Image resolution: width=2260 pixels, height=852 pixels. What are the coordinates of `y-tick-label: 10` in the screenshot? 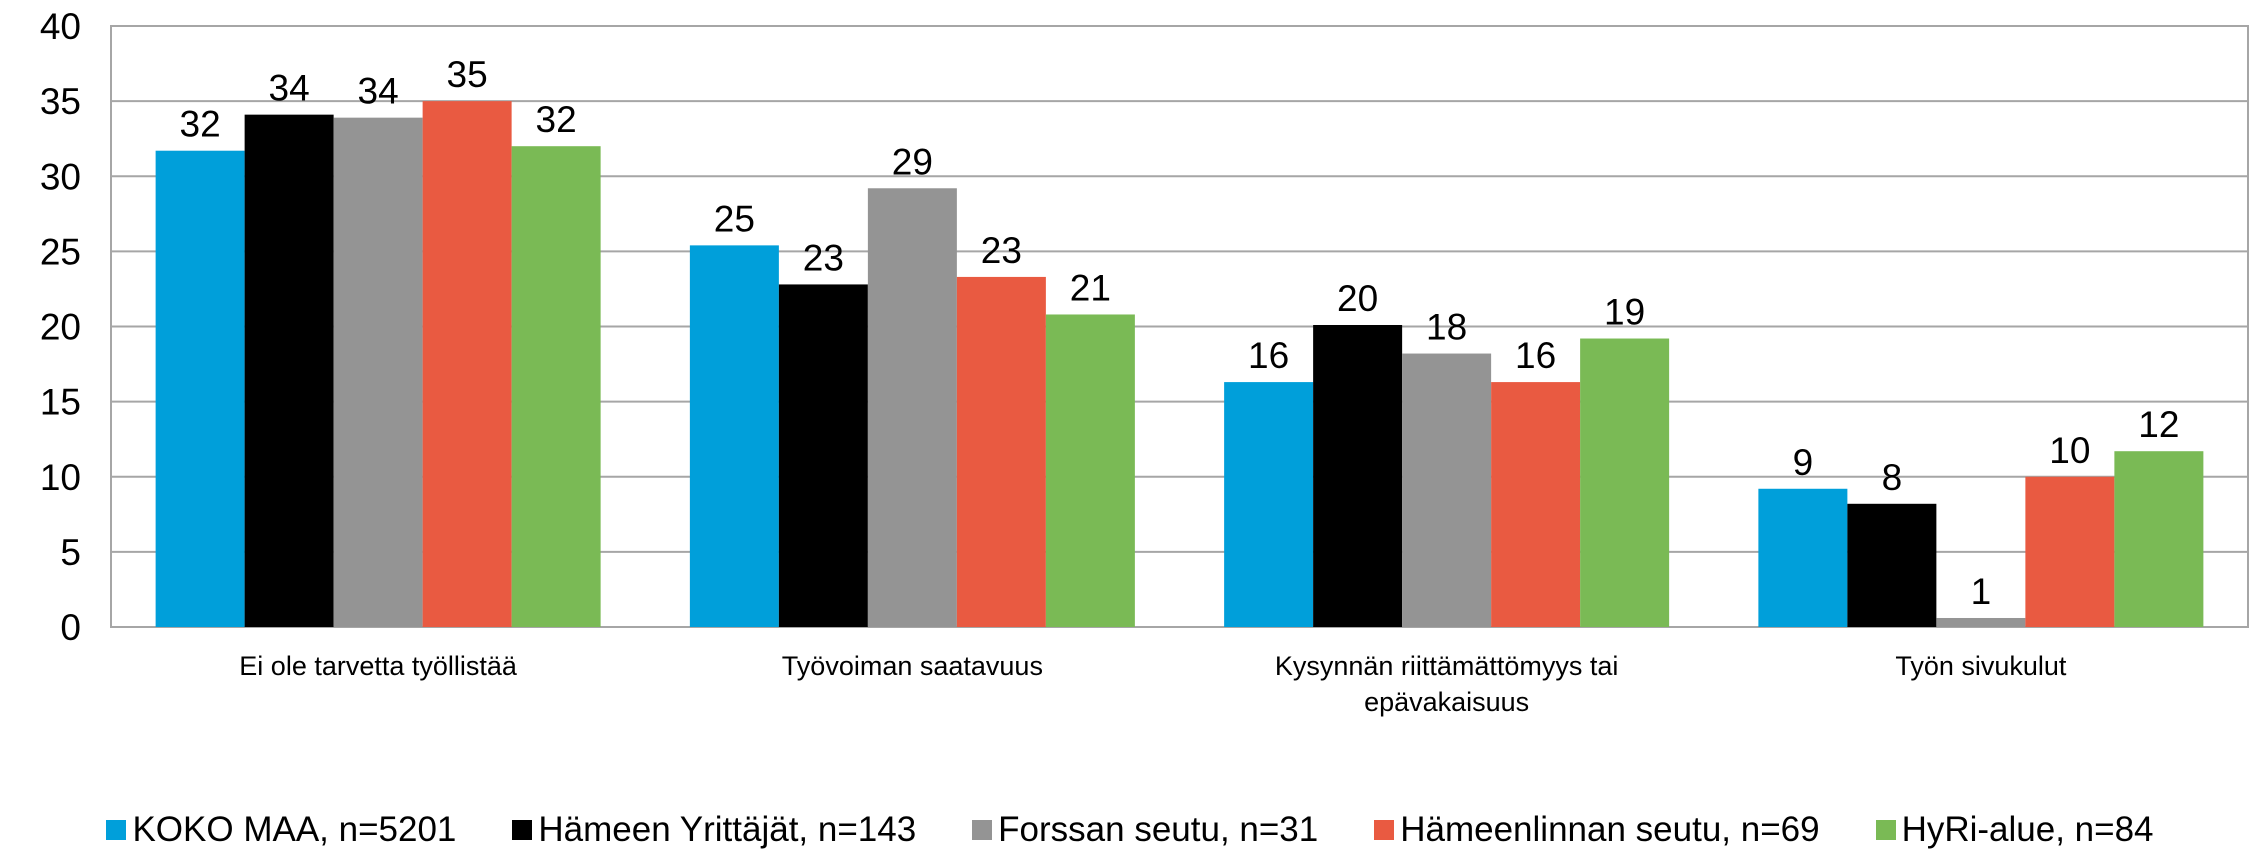 It's located at (60, 477).